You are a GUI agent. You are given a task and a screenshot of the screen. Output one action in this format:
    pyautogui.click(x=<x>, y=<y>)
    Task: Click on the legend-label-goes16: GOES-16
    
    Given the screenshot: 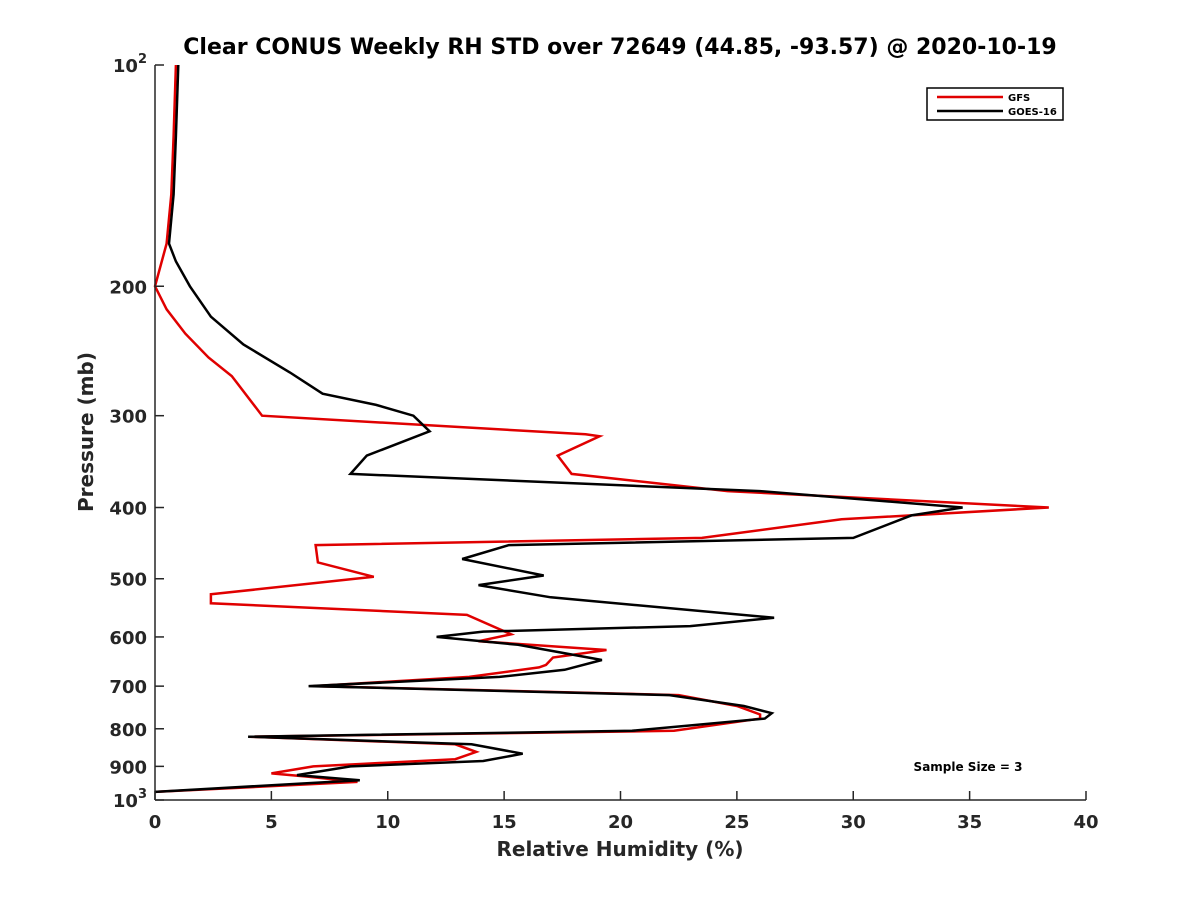 What is the action you would take?
    pyautogui.click(x=1032, y=112)
    